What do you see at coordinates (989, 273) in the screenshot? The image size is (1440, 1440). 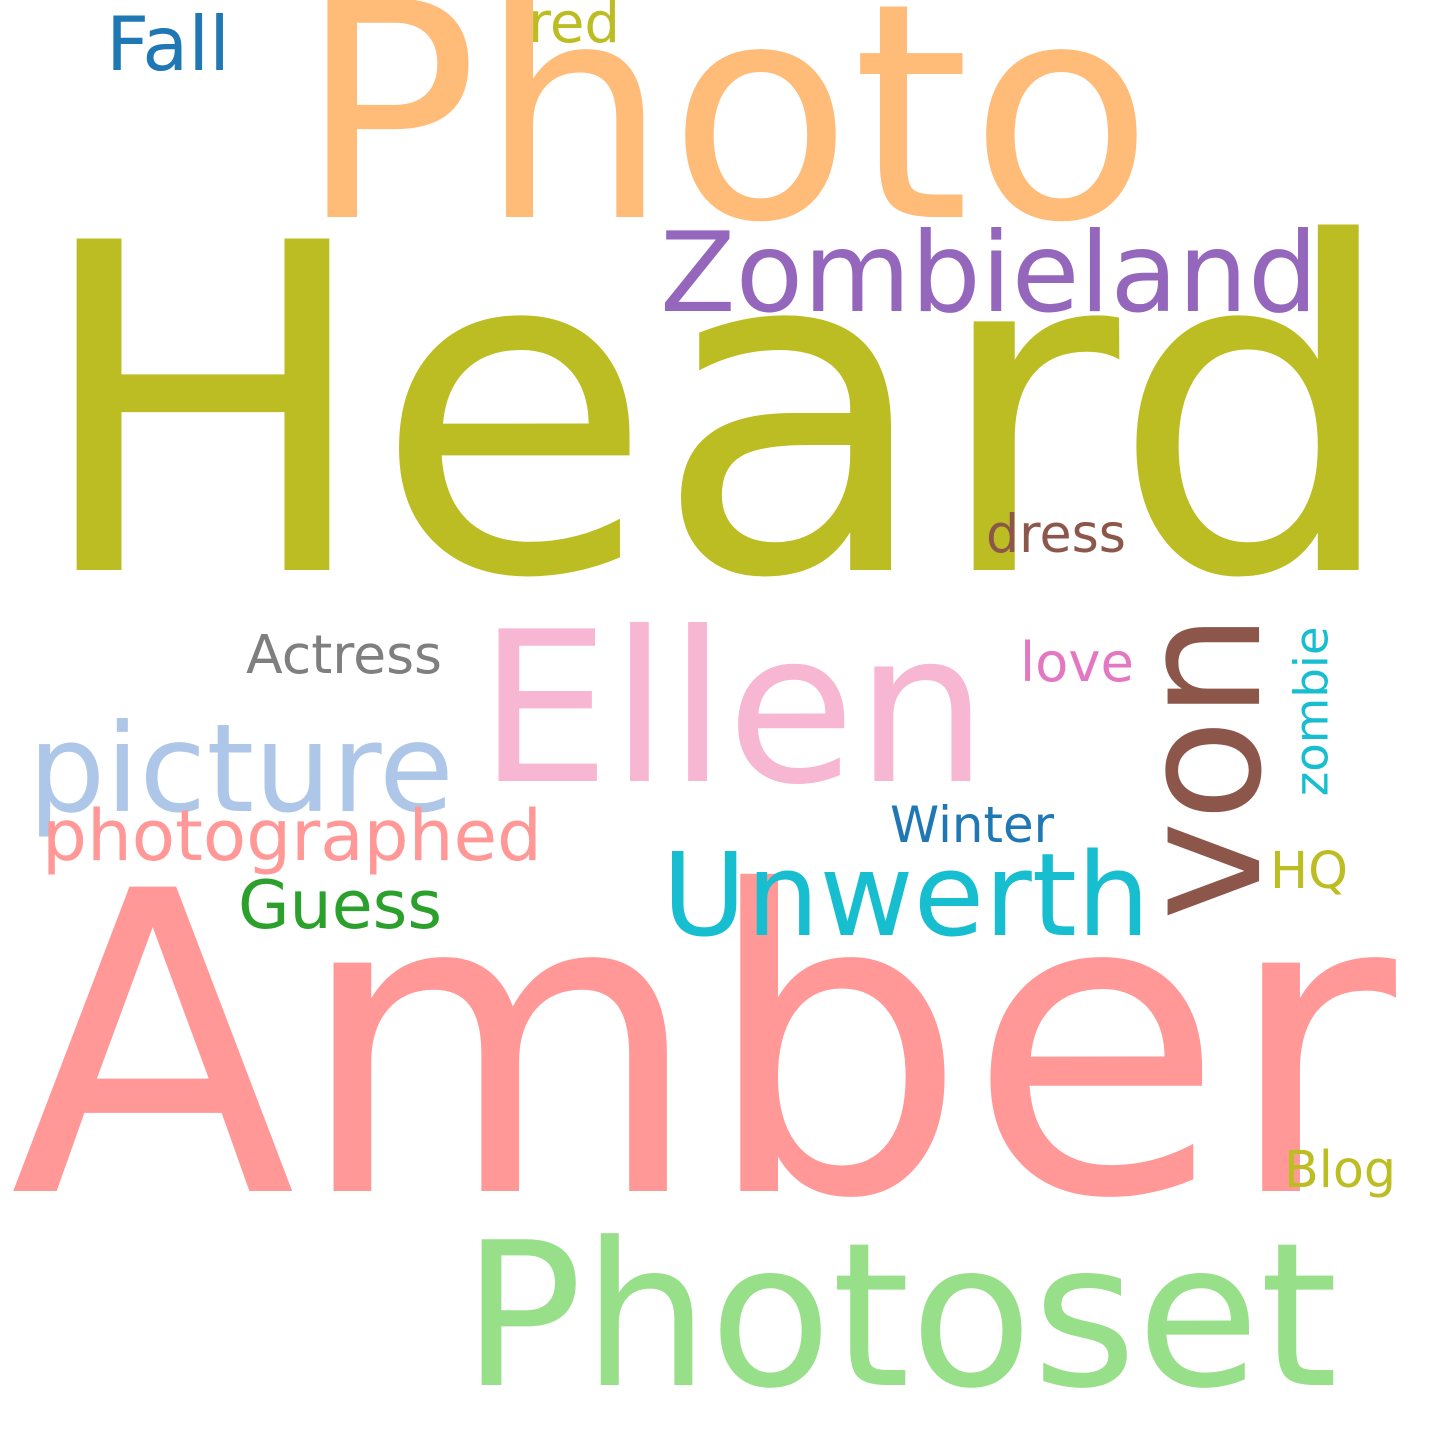 I see `word-zombieland: Zombieland` at bounding box center [989, 273].